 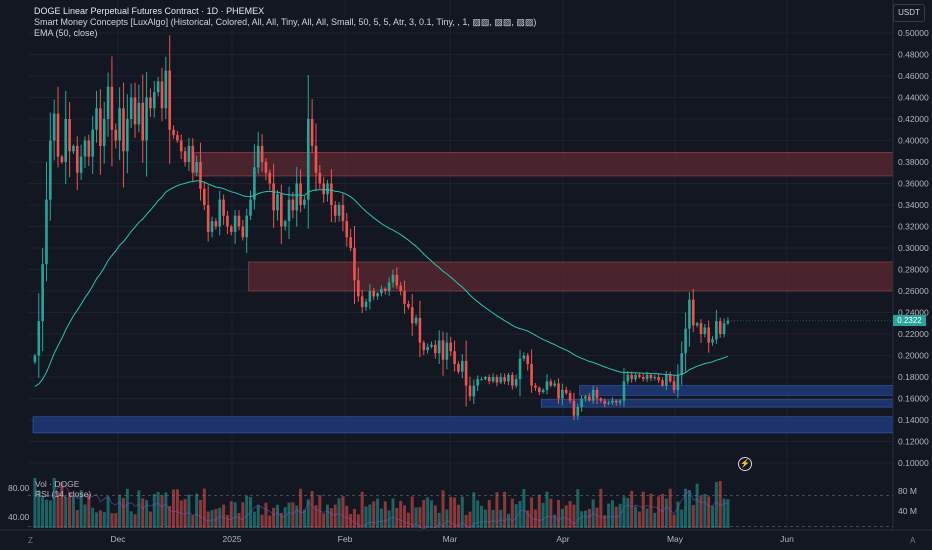 What do you see at coordinates (913, 55) in the screenshot?
I see `price-tick-label: 0.48000` at bounding box center [913, 55].